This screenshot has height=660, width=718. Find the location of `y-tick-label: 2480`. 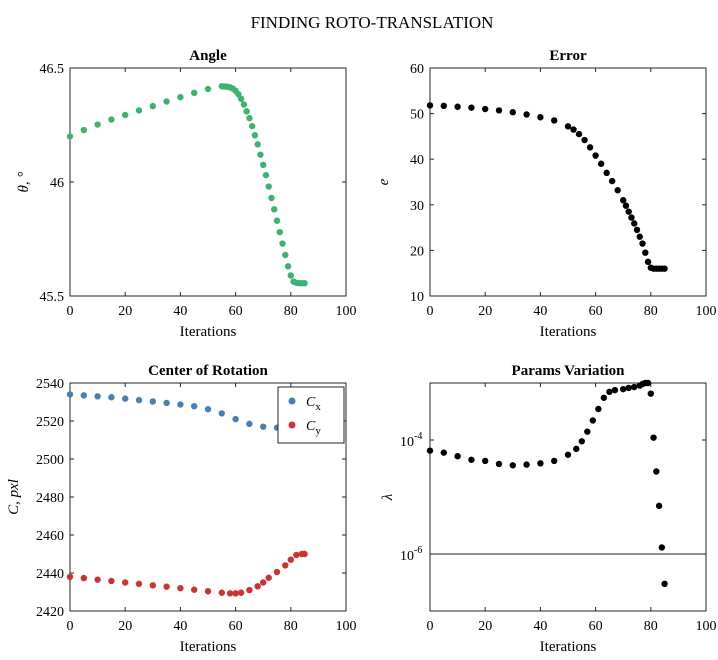

y-tick-label: 2480 is located at coordinates (50, 498).